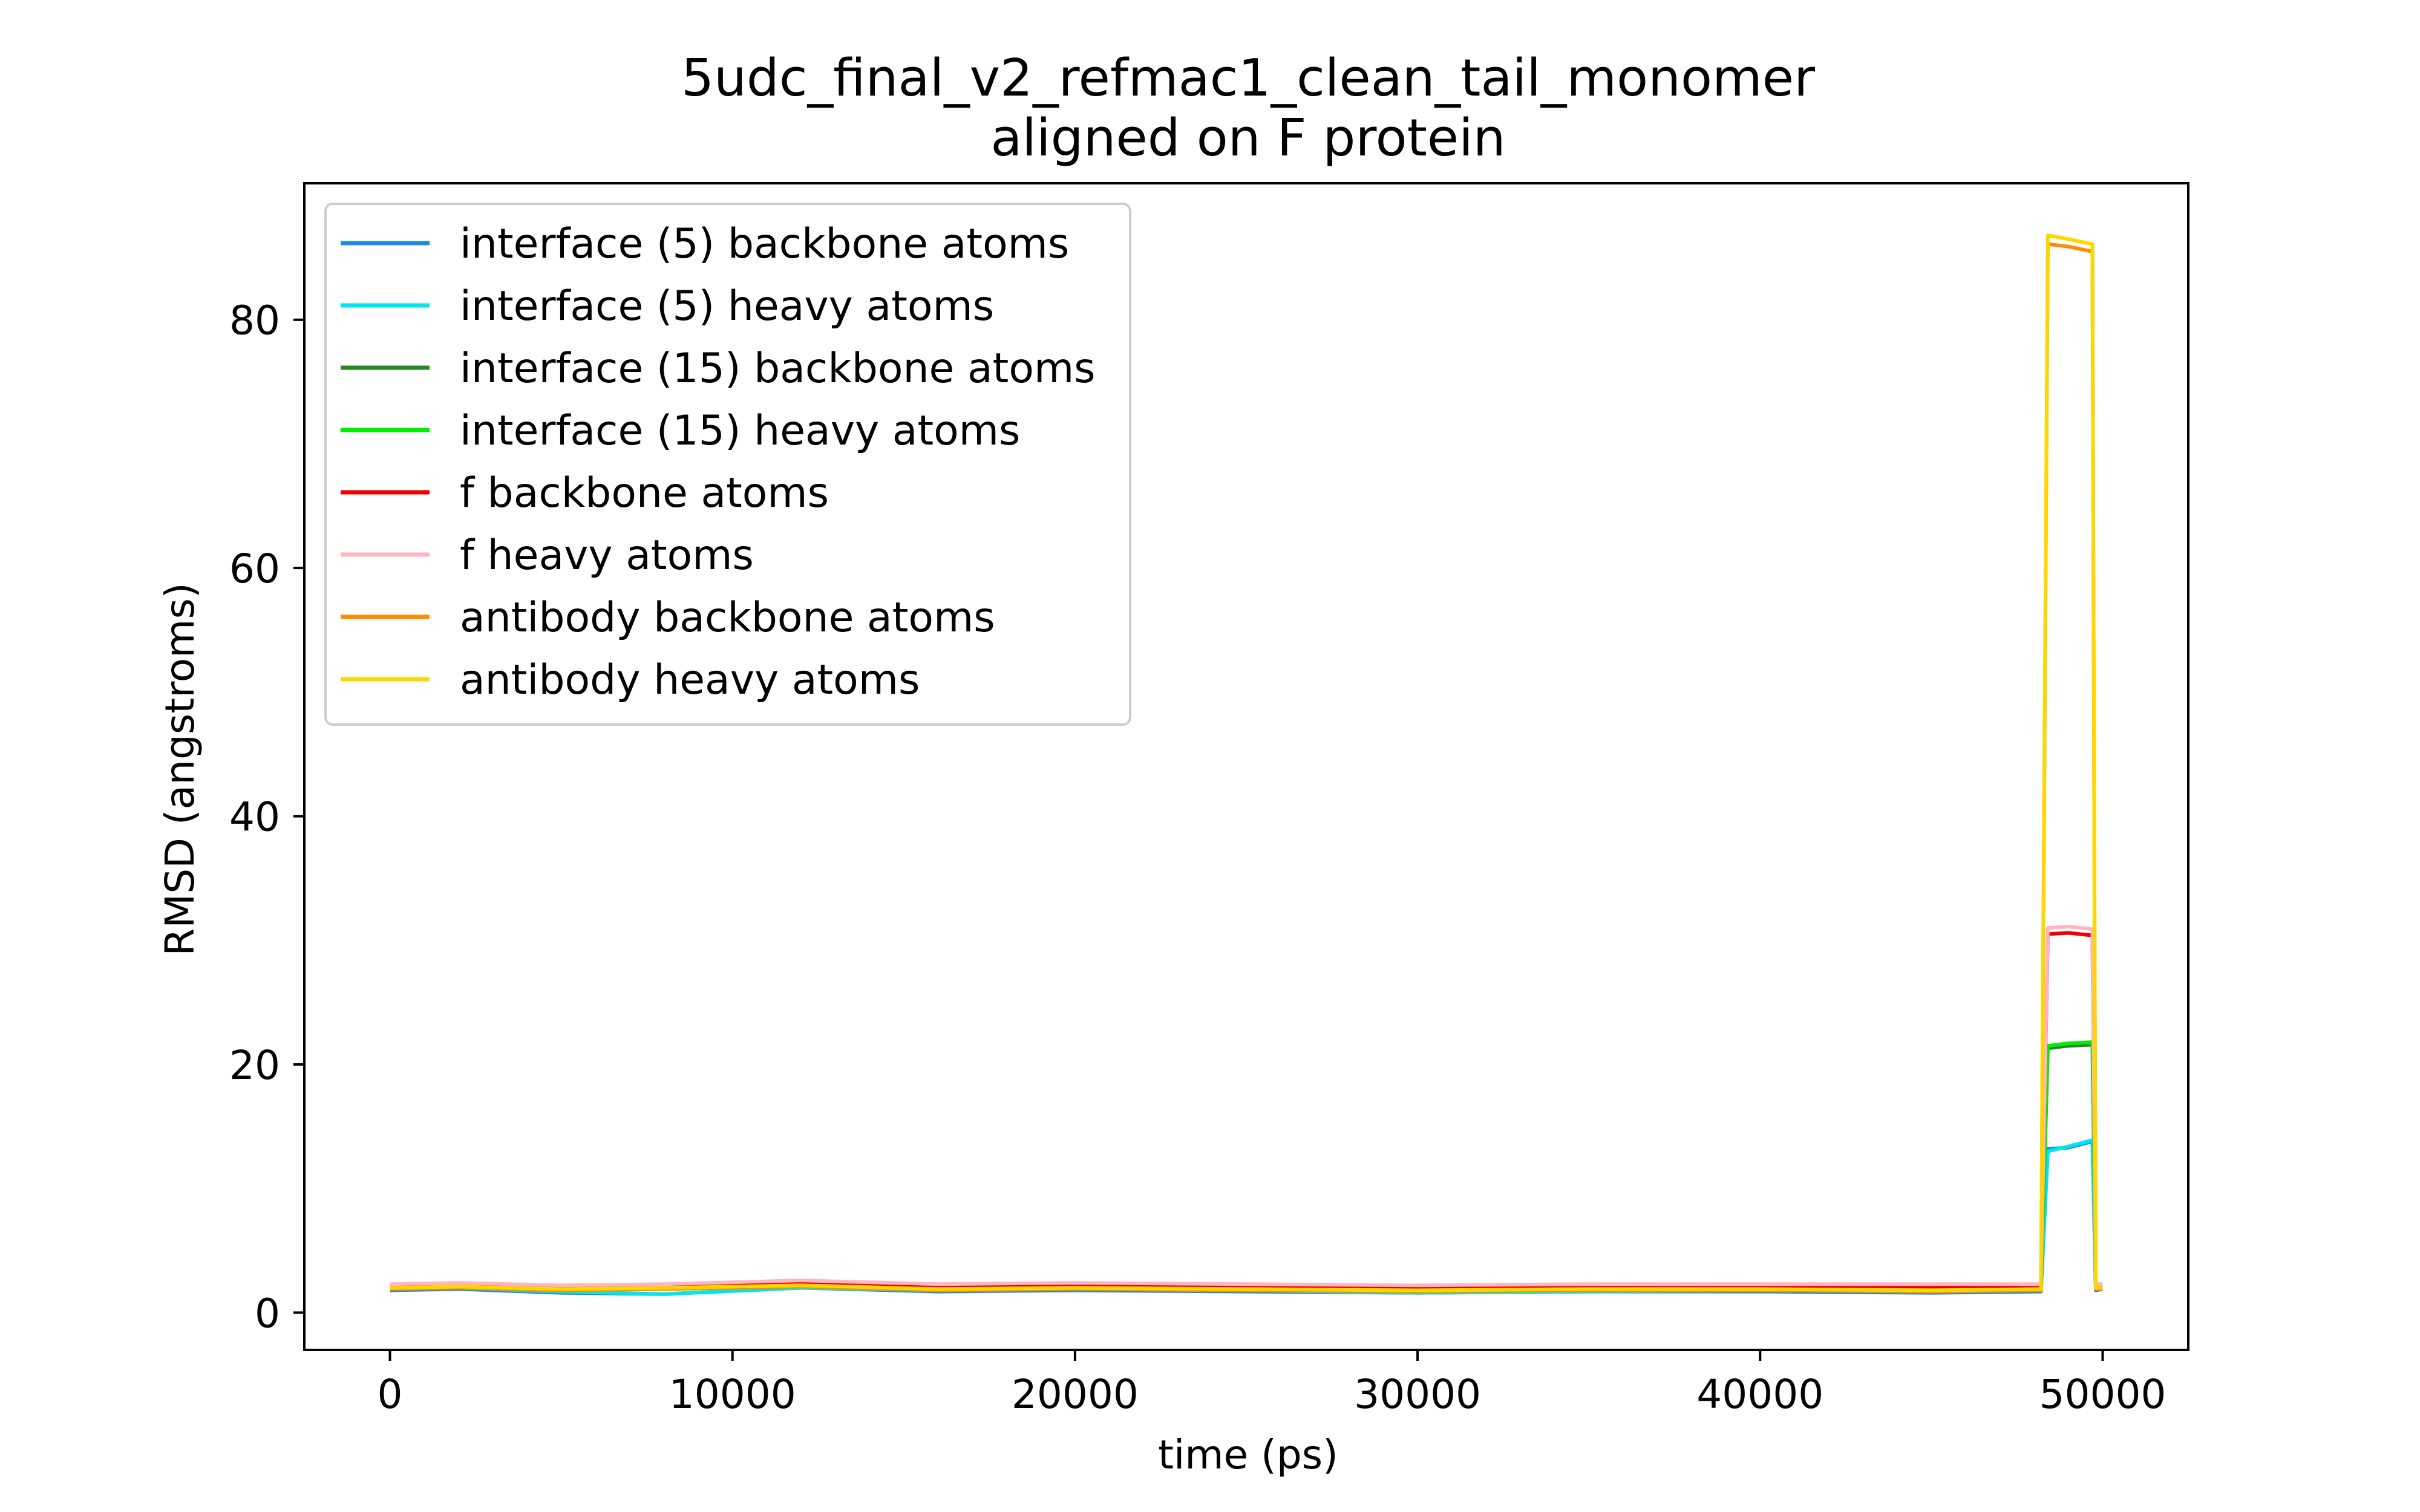 The width and height of the screenshot is (2420, 1512). What do you see at coordinates (267, 1313) in the screenshot?
I see `y-tick-label: 0` at bounding box center [267, 1313].